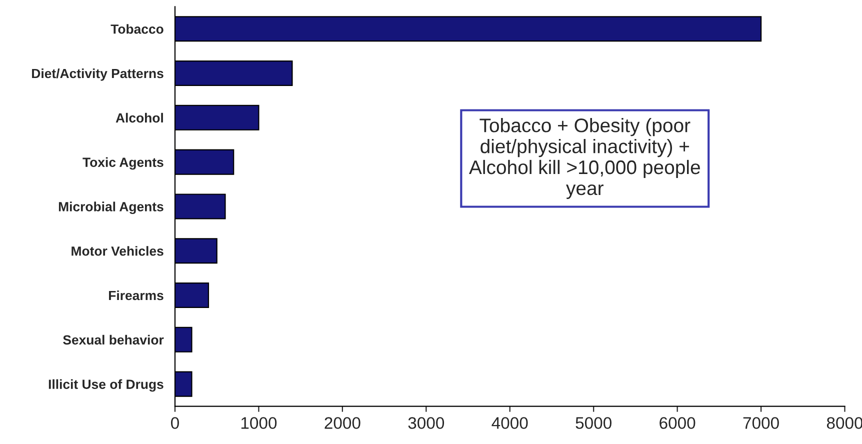 The width and height of the screenshot is (862, 444). I want to click on y-tick-label: Motor Vehicles, so click(118, 251).